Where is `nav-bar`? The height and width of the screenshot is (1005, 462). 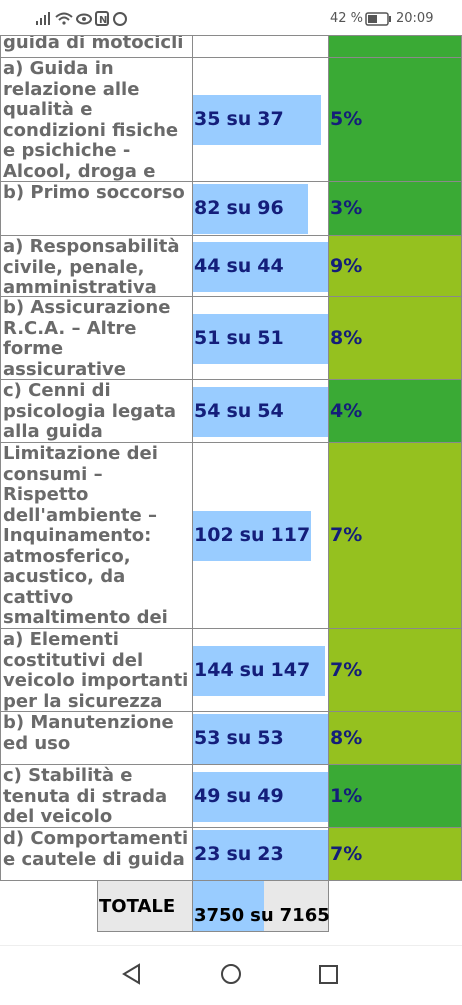
nav-bar is located at coordinates (231, 972).